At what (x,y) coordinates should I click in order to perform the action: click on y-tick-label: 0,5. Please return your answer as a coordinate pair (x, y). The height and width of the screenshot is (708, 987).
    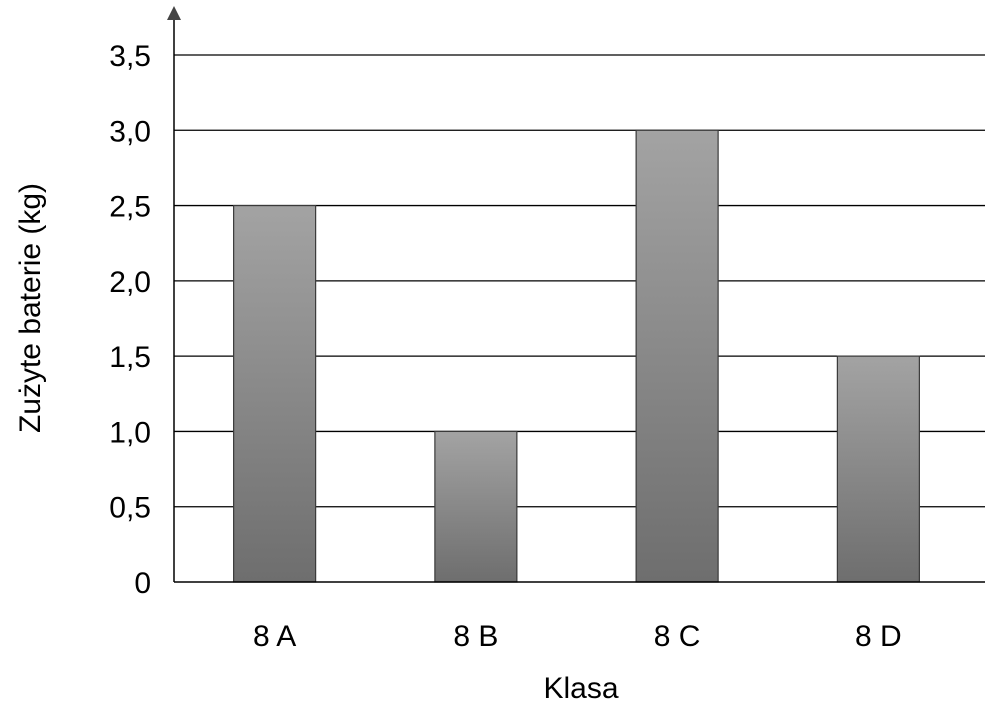
    Looking at the image, I should click on (130, 508).